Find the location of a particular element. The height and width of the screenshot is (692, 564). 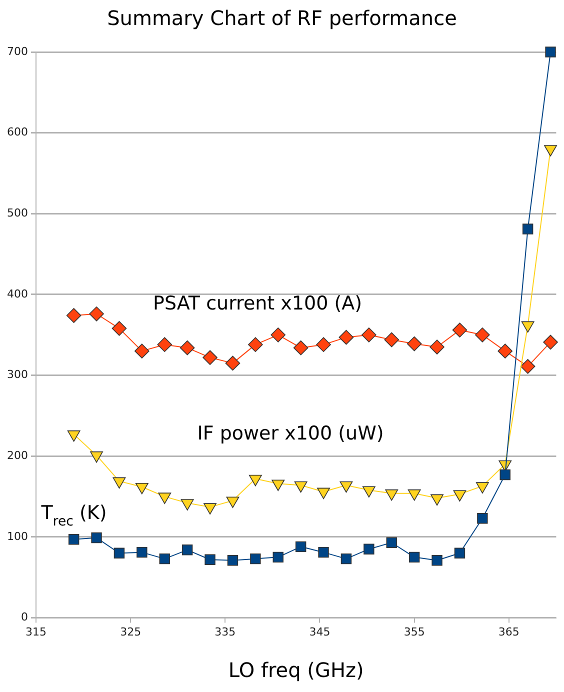

x-tick-label: 355 is located at coordinates (414, 631).